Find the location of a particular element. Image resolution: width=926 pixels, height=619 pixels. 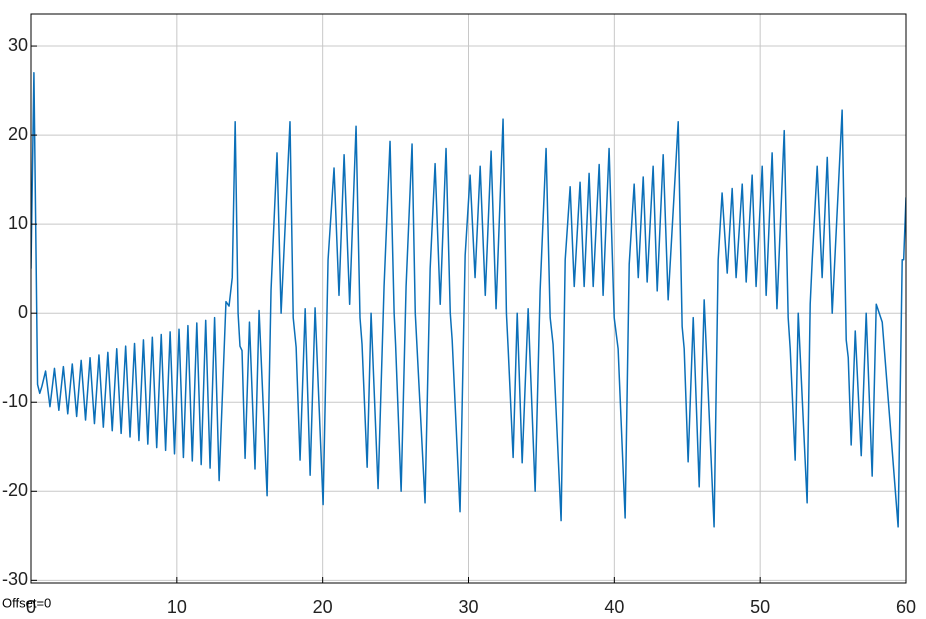

y-tick-label: 30 is located at coordinates (18, 45).